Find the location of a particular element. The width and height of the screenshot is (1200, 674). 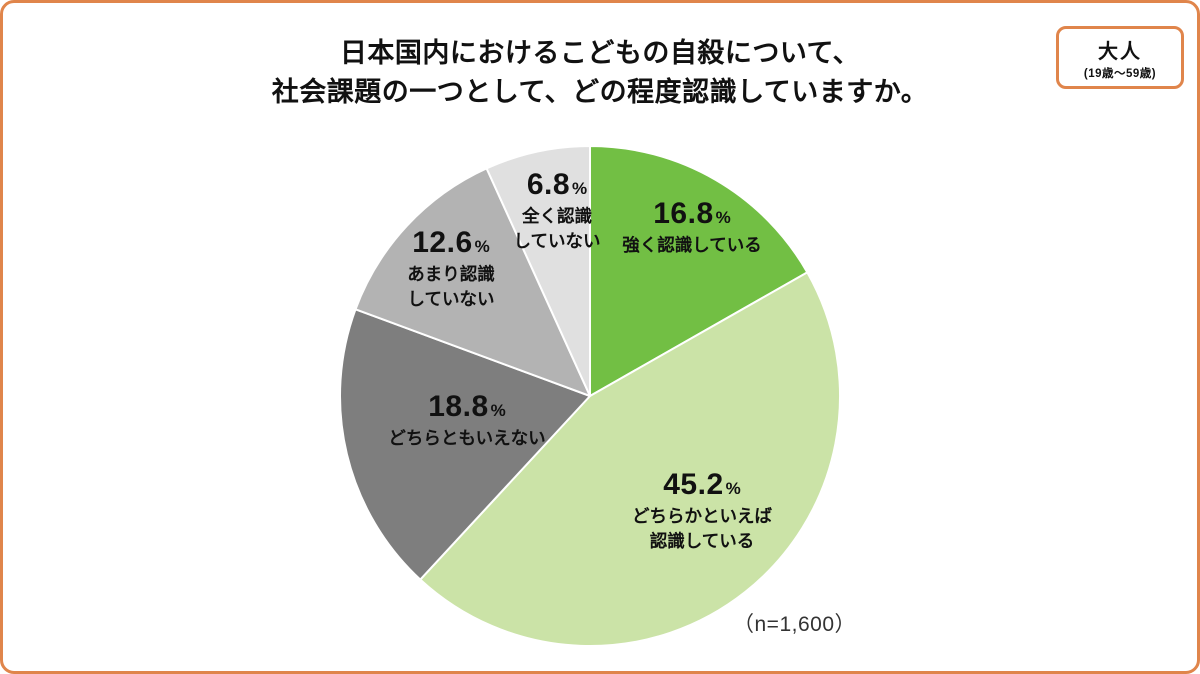

slice-category-label: どちらかといえば 認識している is located at coordinates (702, 528).